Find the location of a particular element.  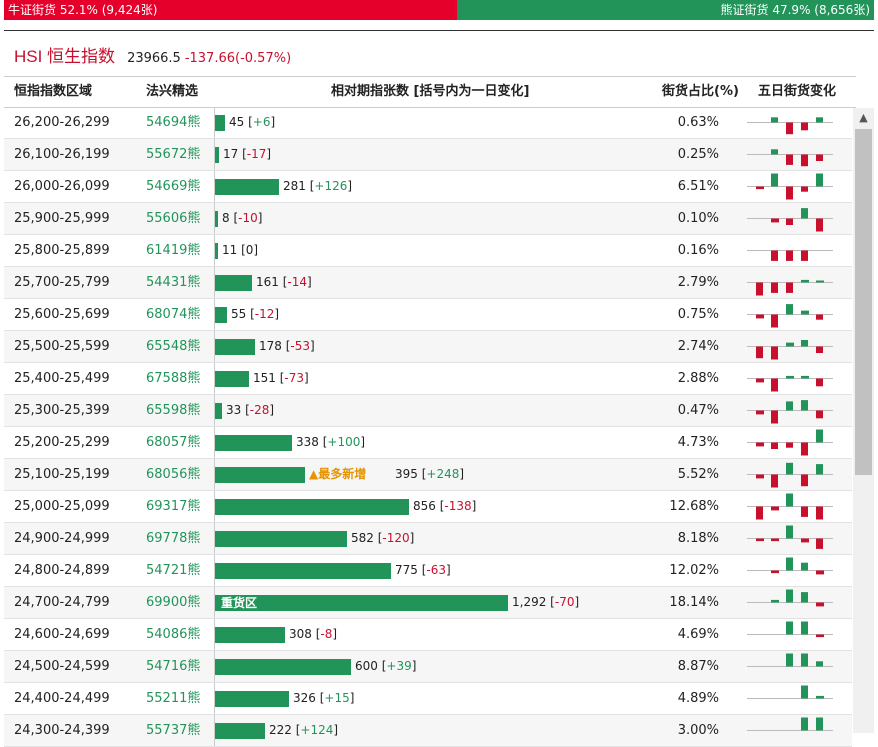

row-code-link: 68057熊 is located at coordinates (173, 442).